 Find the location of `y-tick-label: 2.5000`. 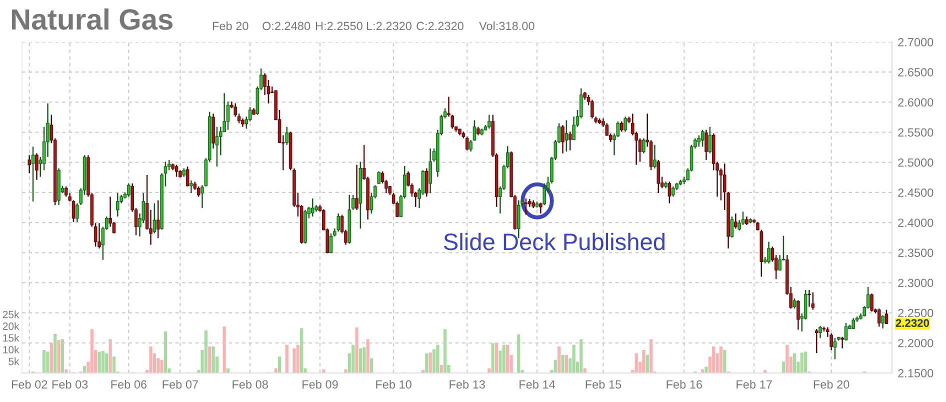

y-tick-label: 2.5000 is located at coordinates (916, 162).